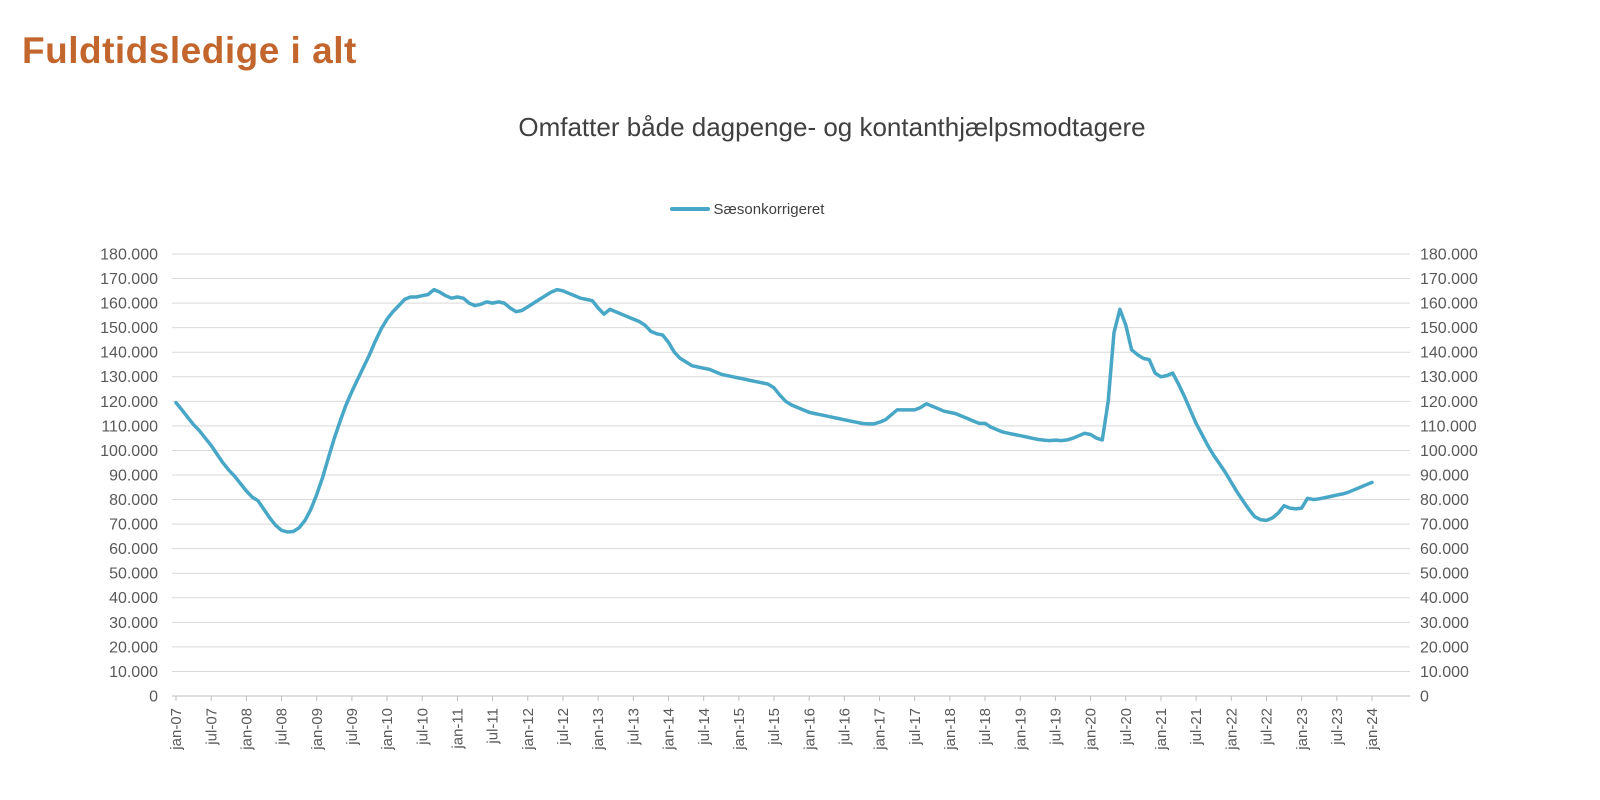 Image resolution: width=1600 pixels, height=800 pixels. I want to click on y-axis-label-left: 140.000, so click(129, 353).